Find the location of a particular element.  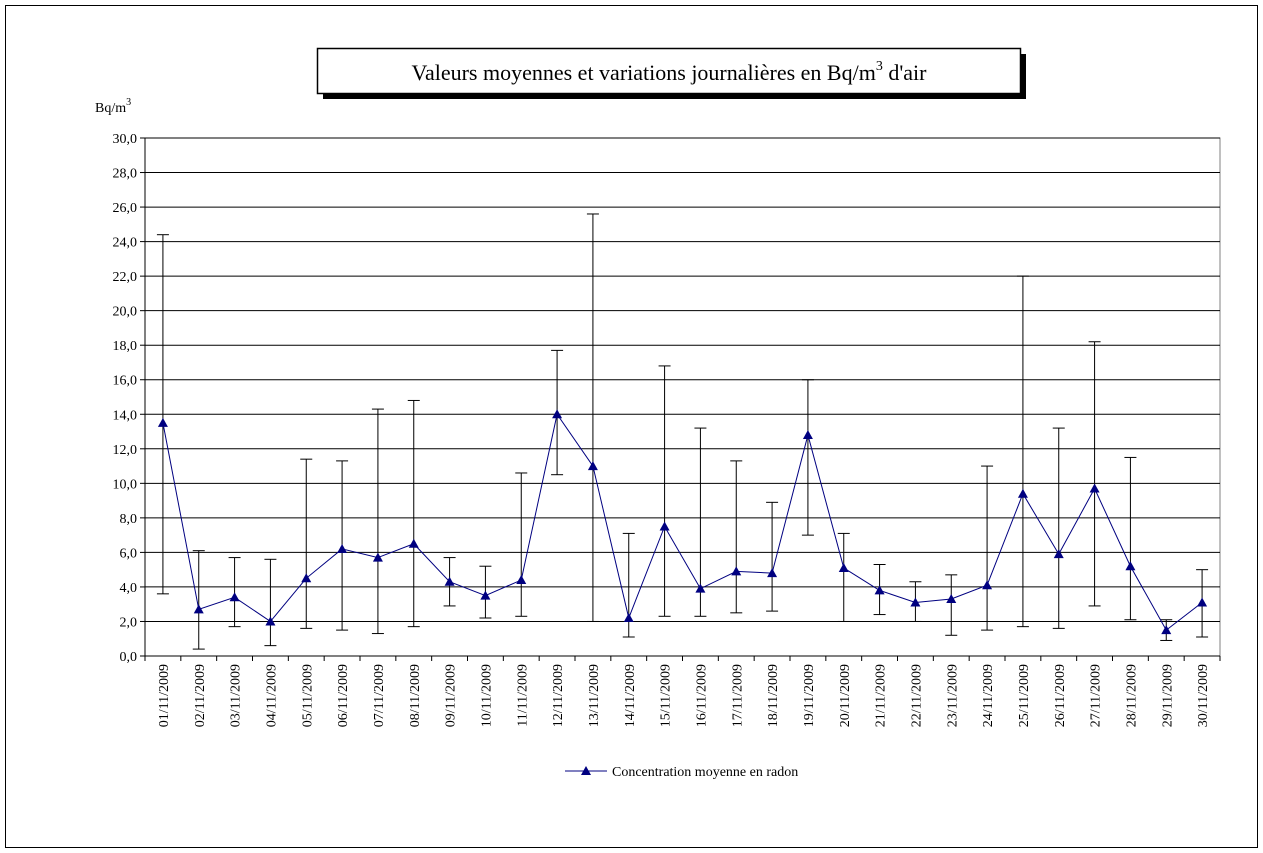

x-tick-label: 29/11/2009 is located at coordinates (1167, 695).